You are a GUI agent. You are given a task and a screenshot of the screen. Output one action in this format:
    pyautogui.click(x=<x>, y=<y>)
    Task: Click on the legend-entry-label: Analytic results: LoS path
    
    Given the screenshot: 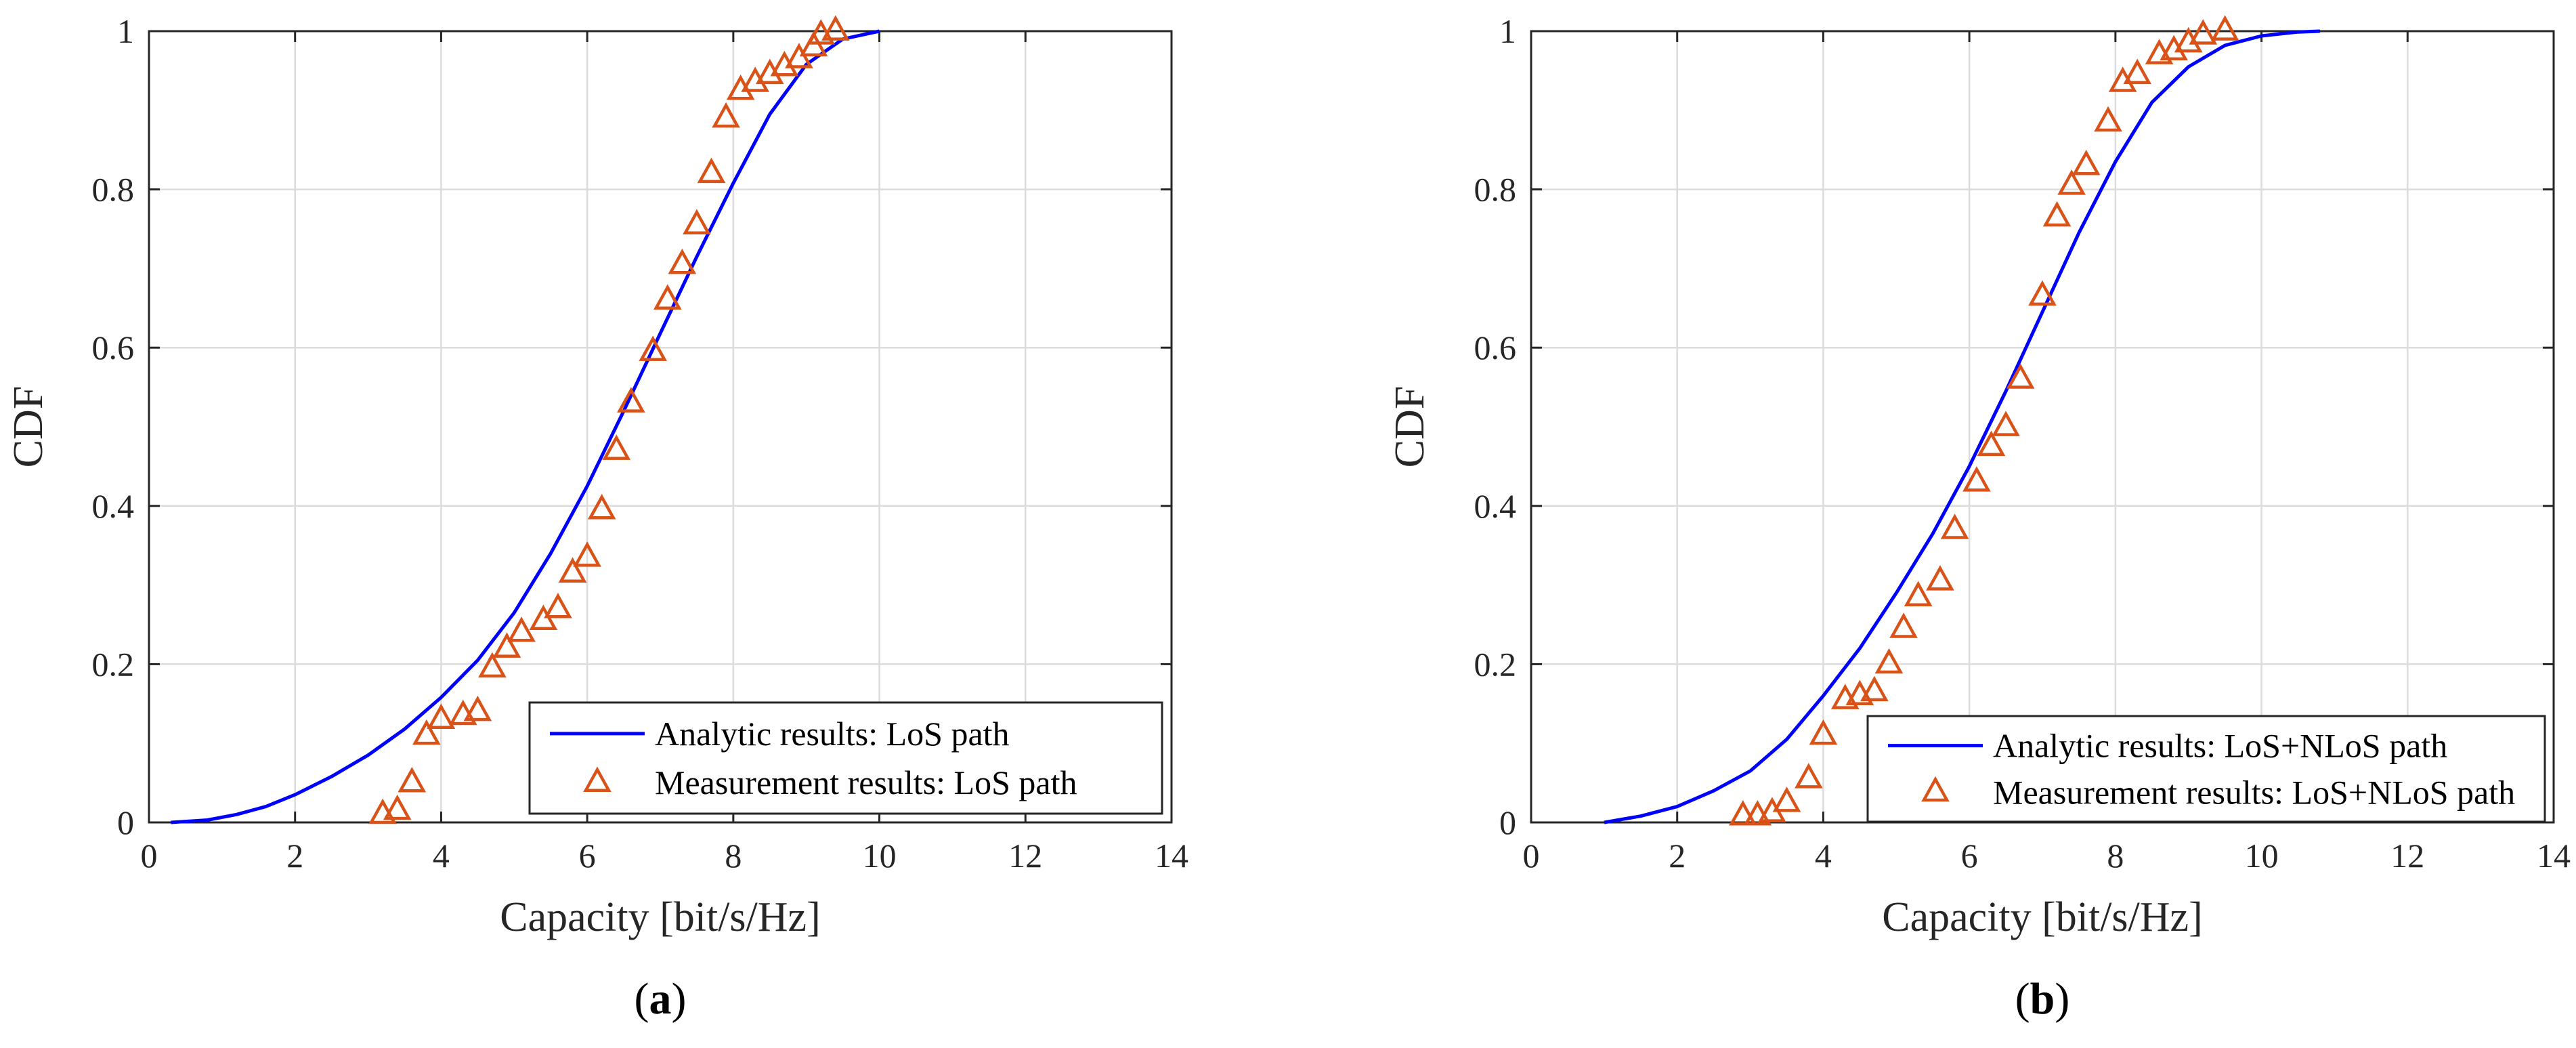 What is the action you would take?
    pyautogui.click(x=832, y=734)
    